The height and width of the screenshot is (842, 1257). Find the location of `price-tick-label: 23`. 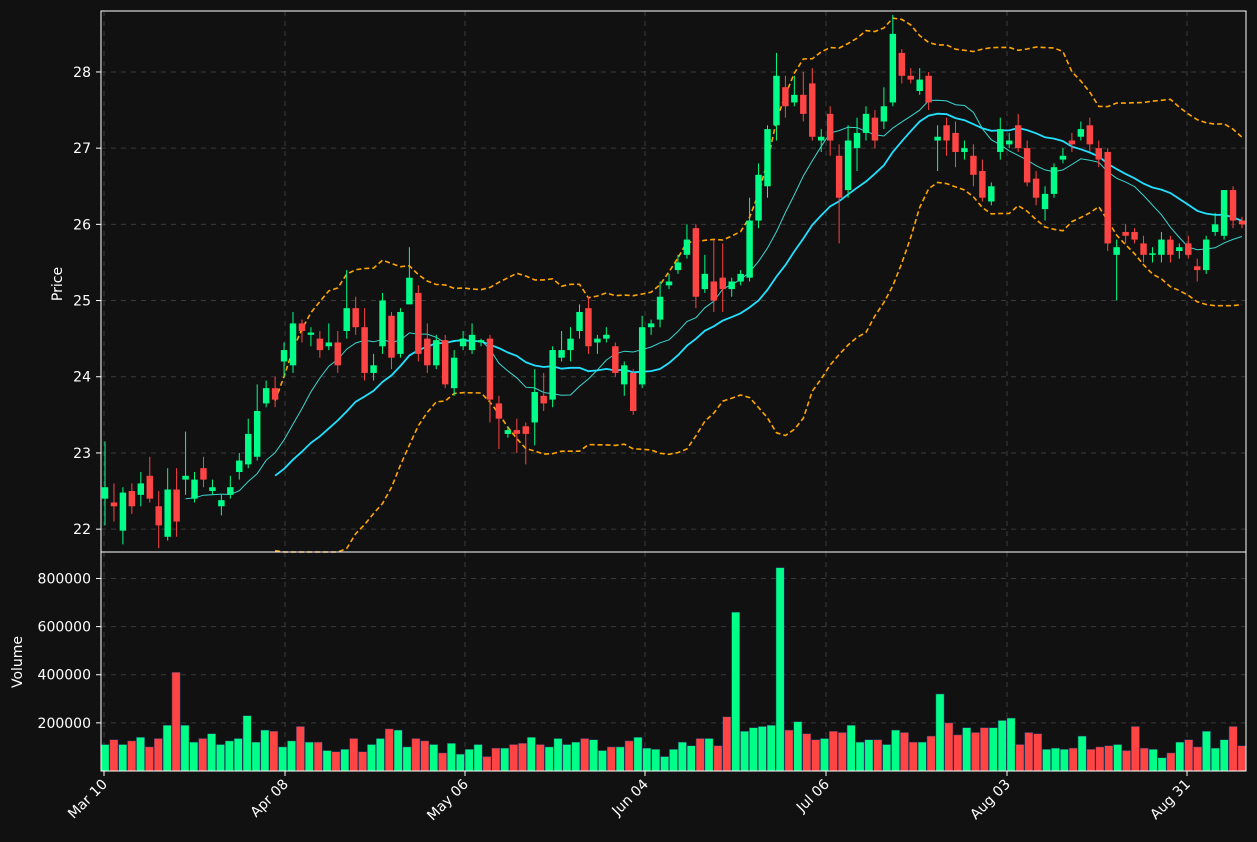

price-tick-label: 23 is located at coordinates (82, 454).